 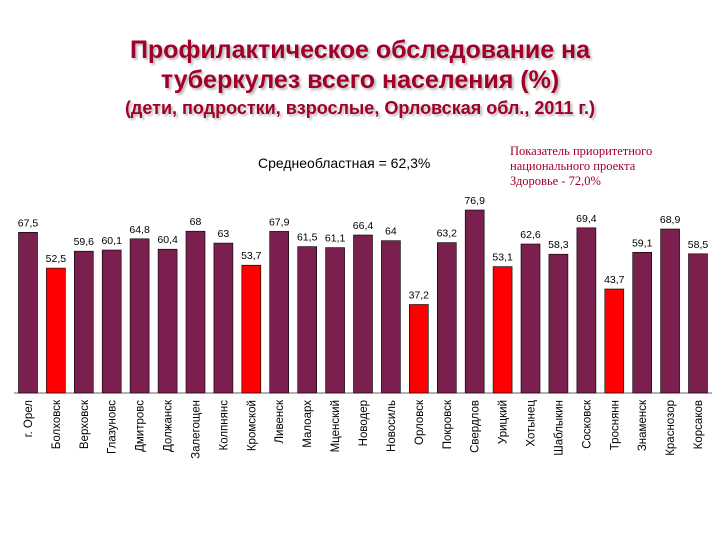 What do you see at coordinates (344, 163) in the screenshot?
I see `regional-average-label: Среднеобластная = 62,3%` at bounding box center [344, 163].